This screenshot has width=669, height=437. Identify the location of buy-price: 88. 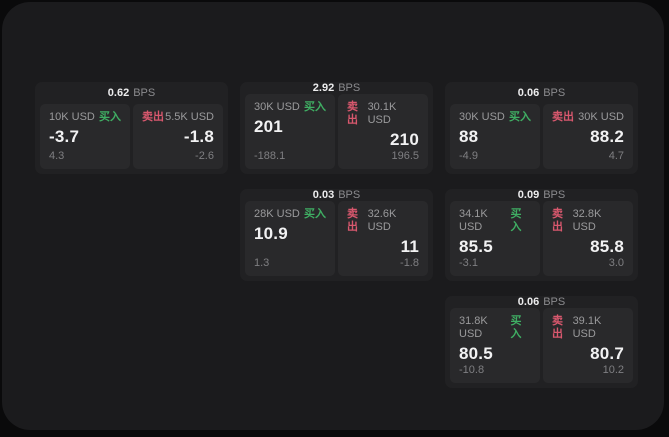
(469, 136).